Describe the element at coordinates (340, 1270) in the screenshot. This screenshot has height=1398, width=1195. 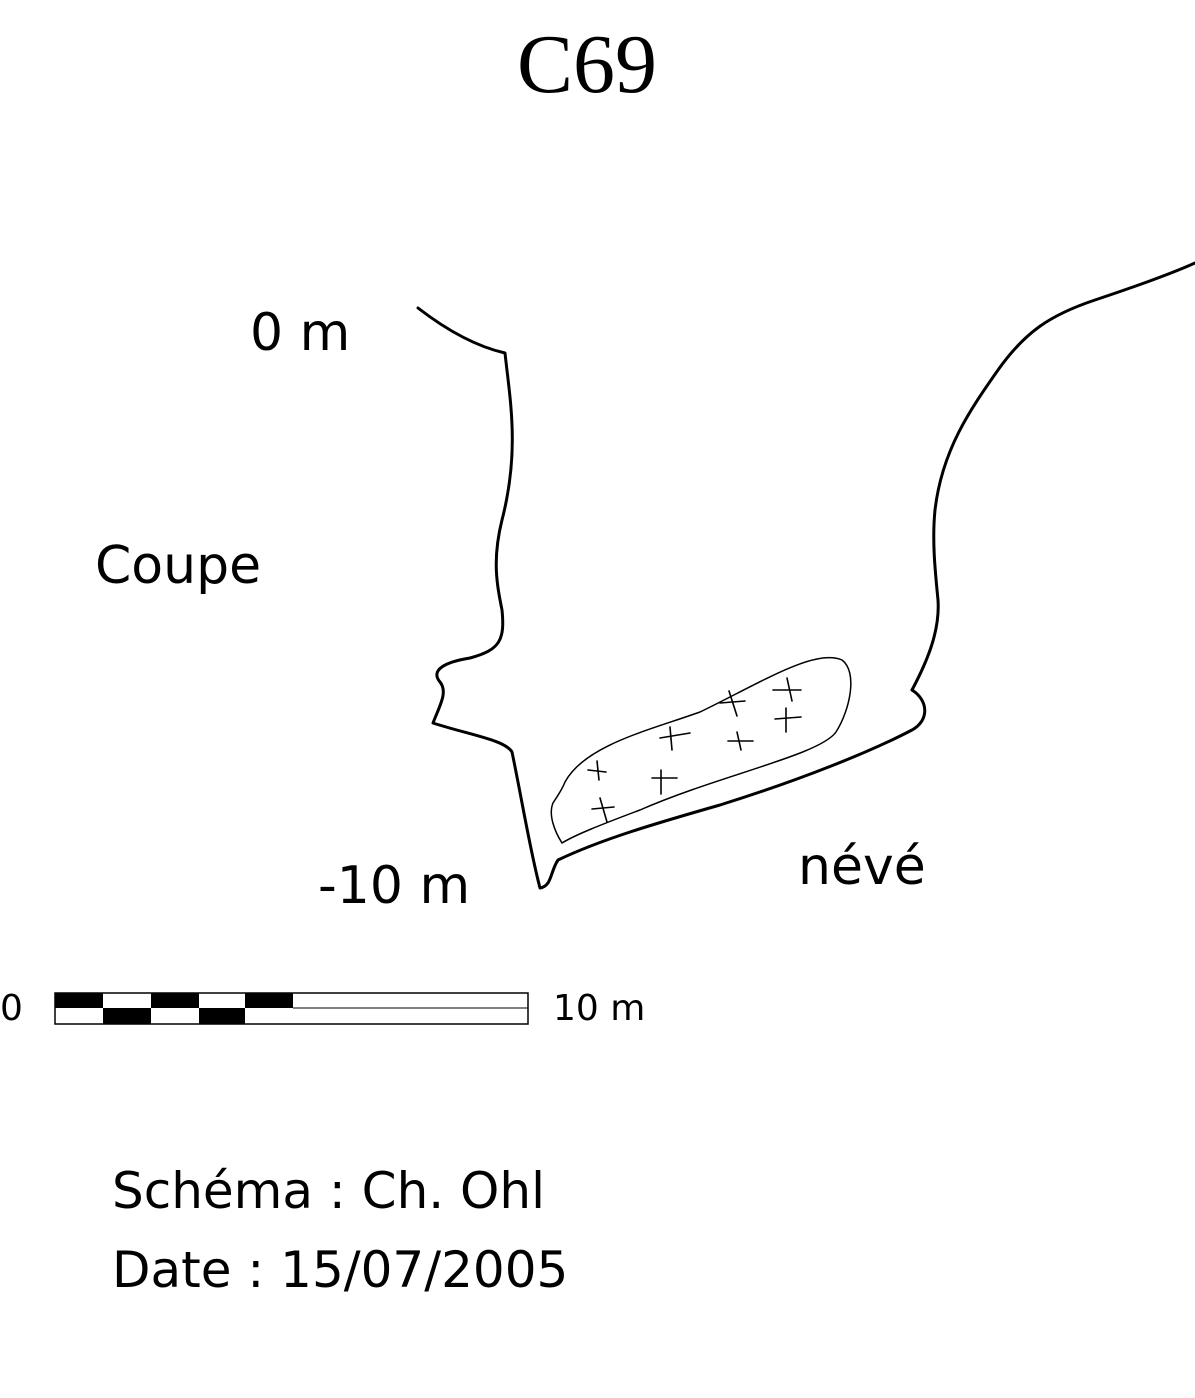
I see `survey-date: Date : 15/07/2005` at that location.